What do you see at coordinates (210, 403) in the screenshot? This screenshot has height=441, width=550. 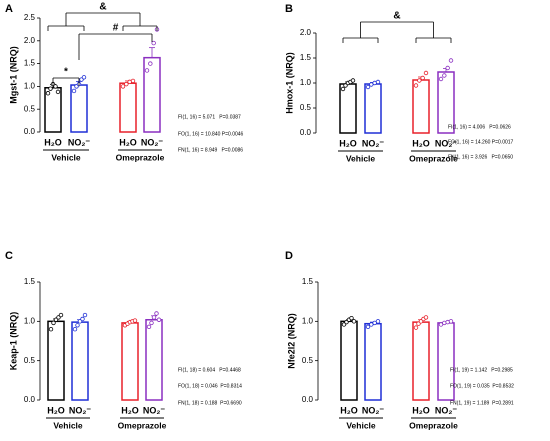 I see `stat-line: FN(1, 18) = 0.188 P=0.6690` at bounding box center [210, 403].